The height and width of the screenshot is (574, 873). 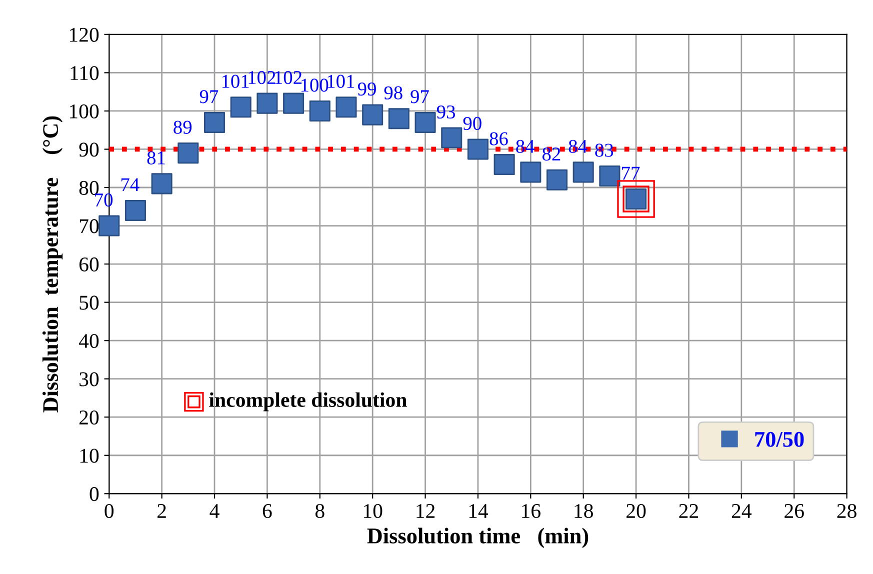 I want to click on data-label: 82, so click(x=551, y=154).